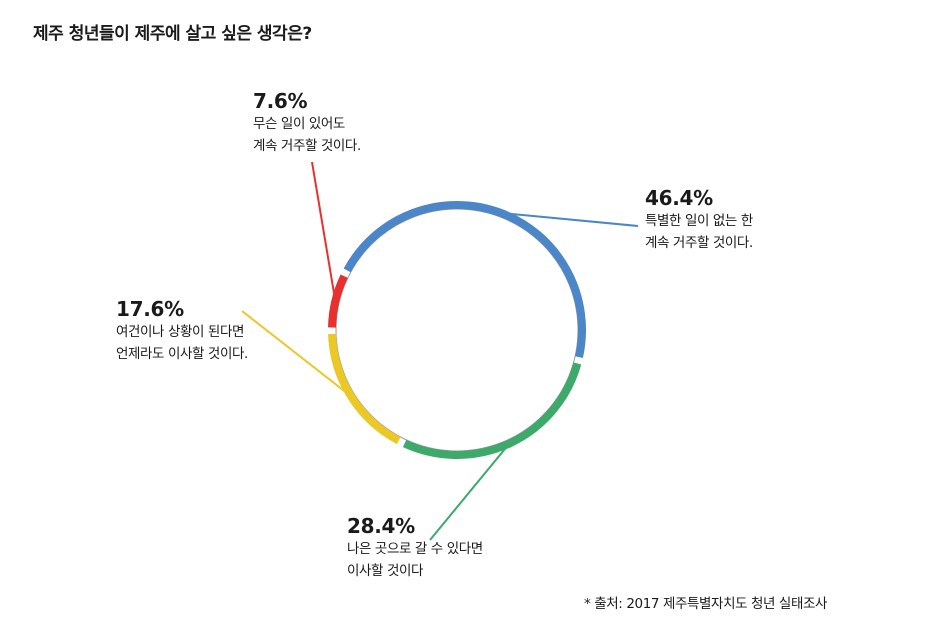  I want to click on chart-title: 제주 청년들이 제주에 살고 싶은 생각은?, so click(172, 34).